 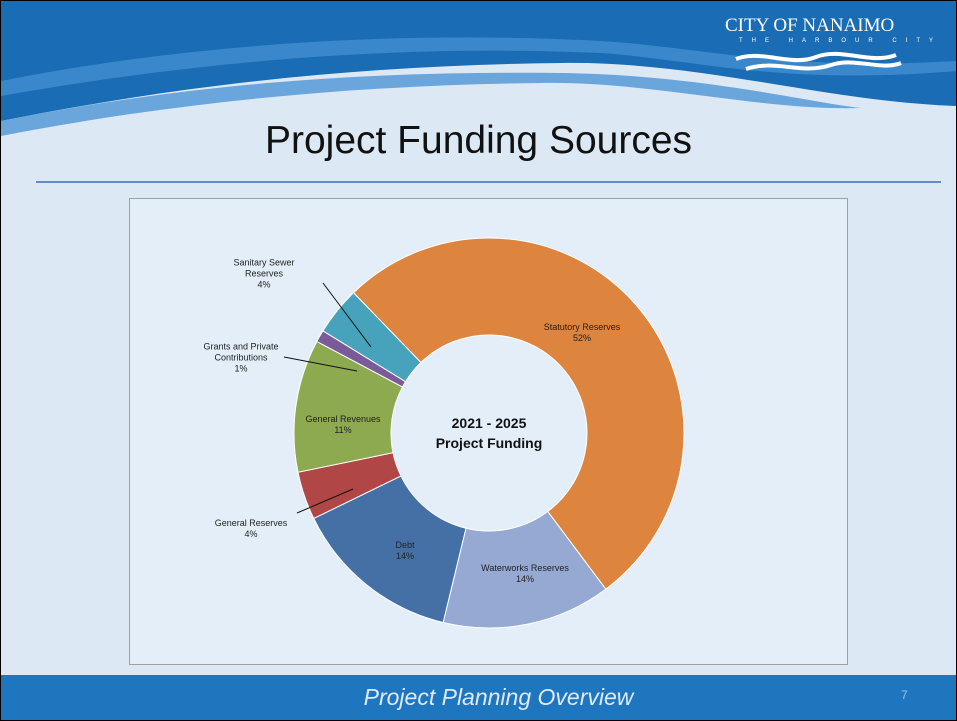 What do you see at coordinates (904, 695) in the screenshot?
I see `page-number: 7` at bounding box center [904, 695].